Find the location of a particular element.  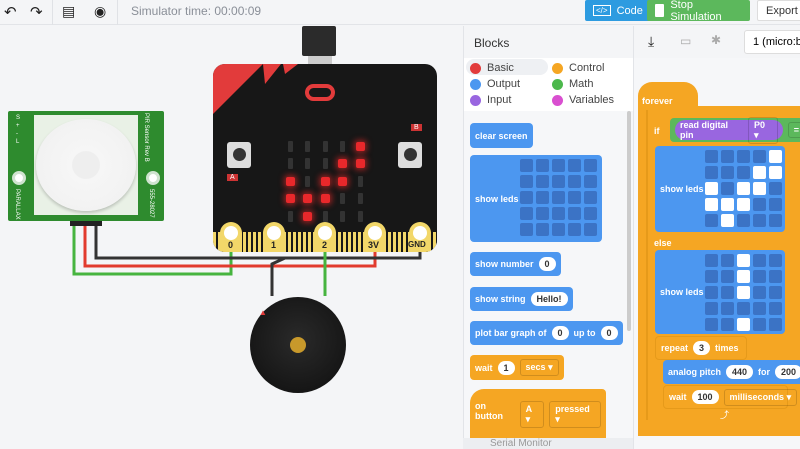

clear-screen-block: clear screen is located at coordinates (501, 135).